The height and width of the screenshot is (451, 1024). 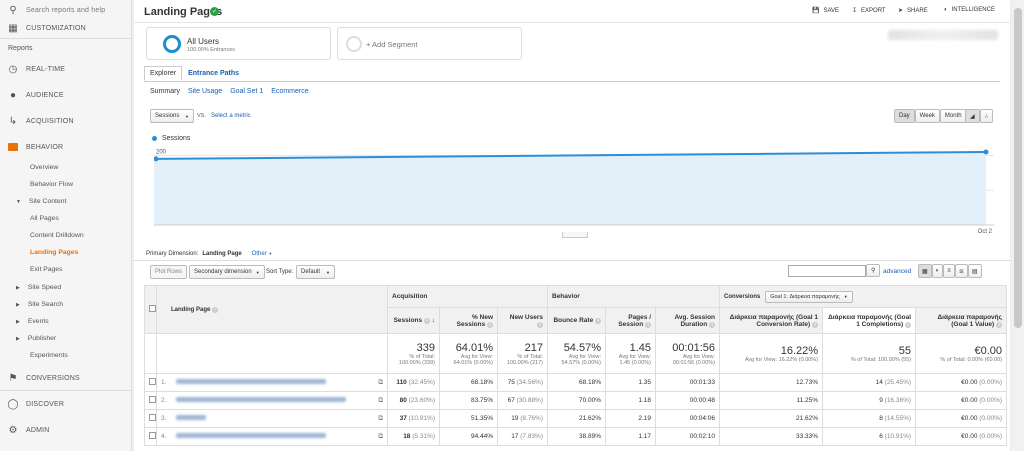 What do you see at coordinates (413, 320) in the screenshot?
I see `column-header-sessions: Sessions ? ↓` at bounding box center [413, 320].